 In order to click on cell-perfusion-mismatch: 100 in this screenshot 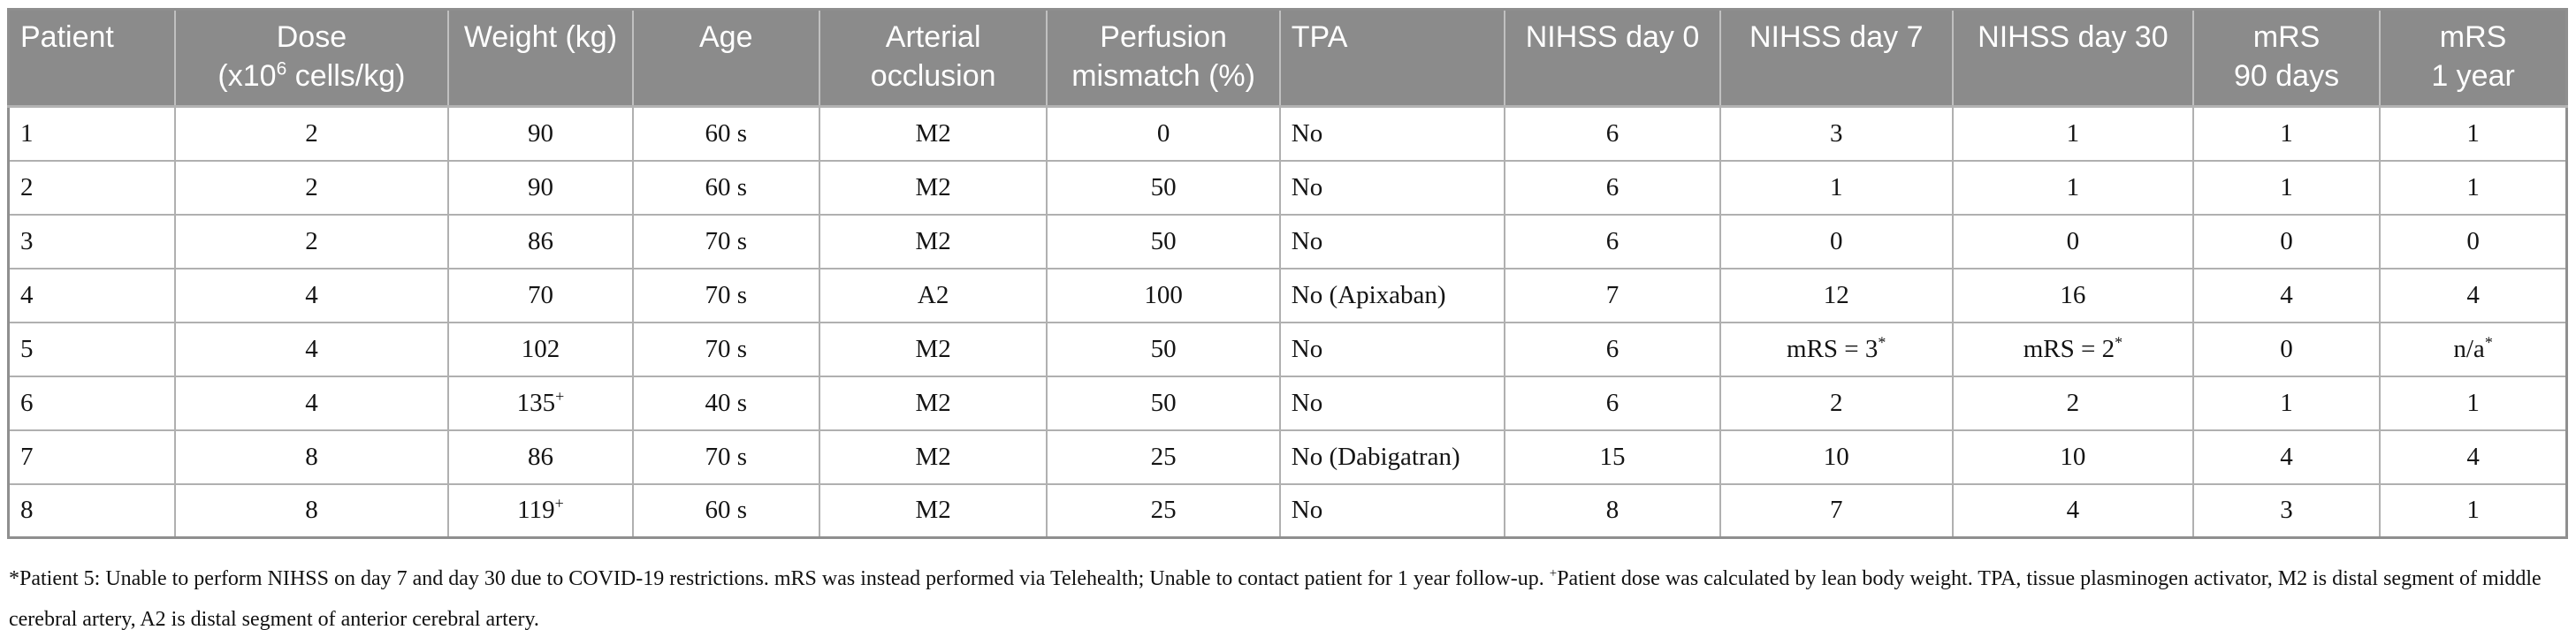, I will do `click(1163, 295)`.